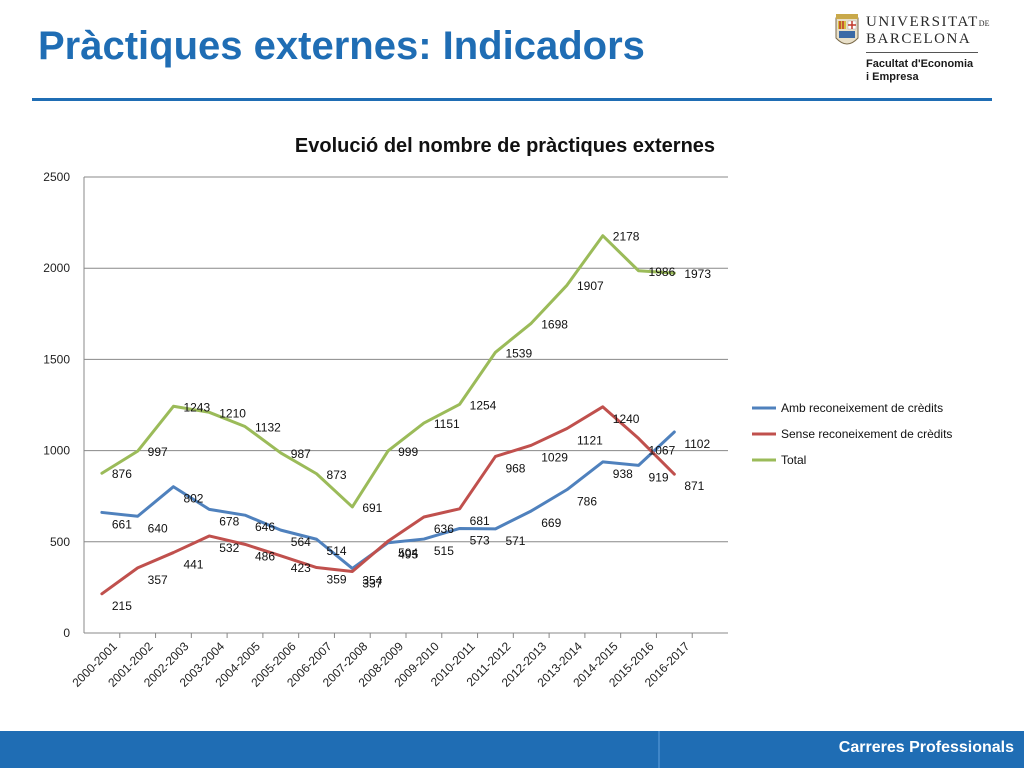 The image size is (1024, 768). What do you see at coordinates (56, 451) in the screenshot?
I see `y-tick-label: 1000` at bounding box center [56, 451].